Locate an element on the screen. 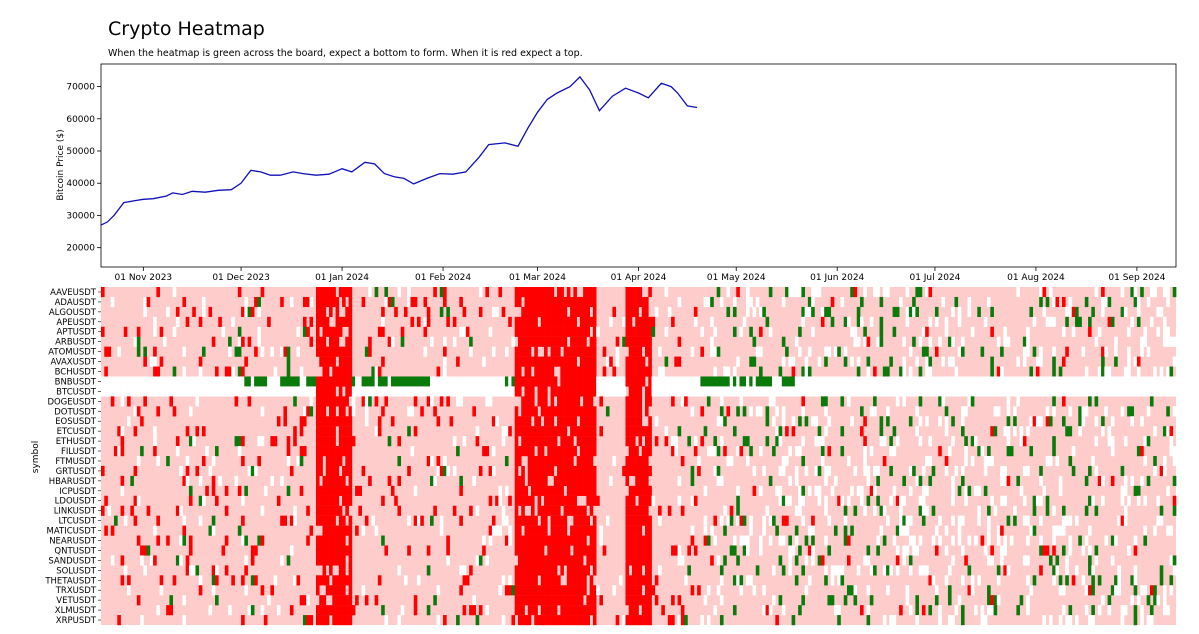 This screenshot has height=634, width=1199. row-label: DOGEUSDT is located at coordinates (71, 402).